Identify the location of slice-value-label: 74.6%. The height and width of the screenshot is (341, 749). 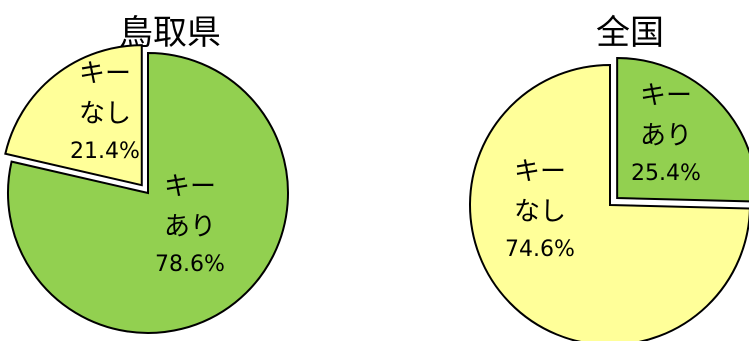
(540, 249).